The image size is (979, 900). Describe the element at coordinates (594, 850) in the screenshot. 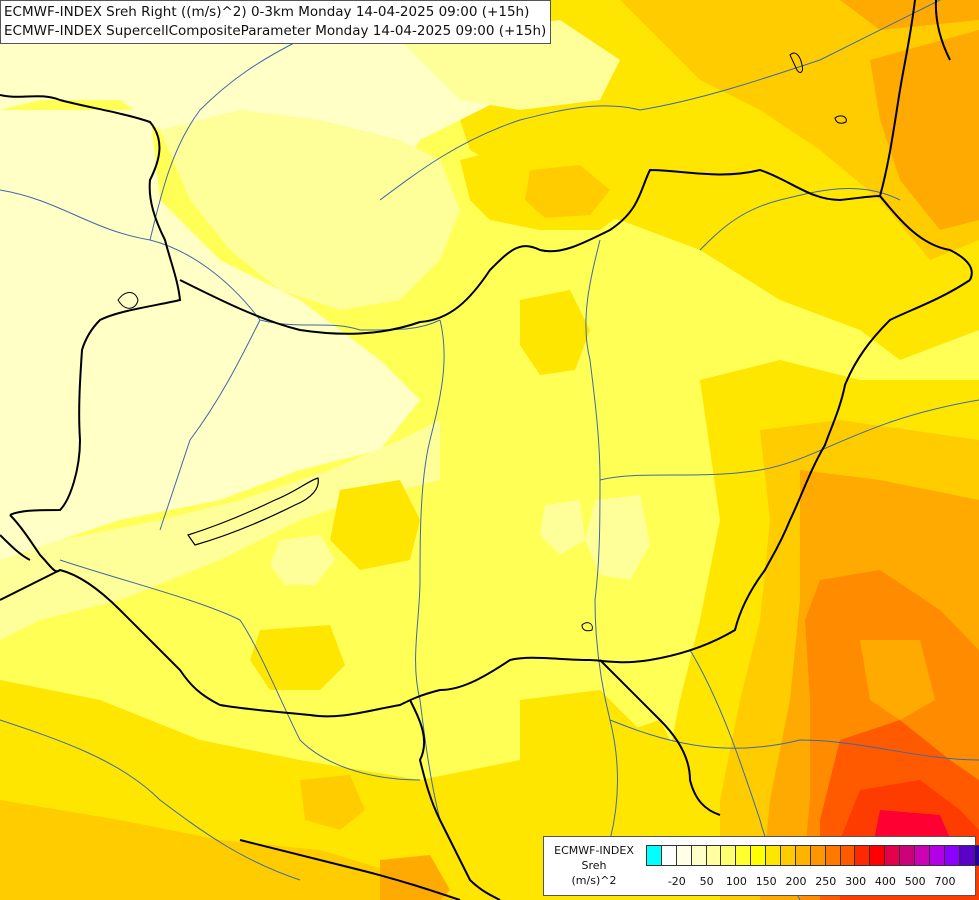

I see `legend-line-1: ECMWF-INDEX` at that location.